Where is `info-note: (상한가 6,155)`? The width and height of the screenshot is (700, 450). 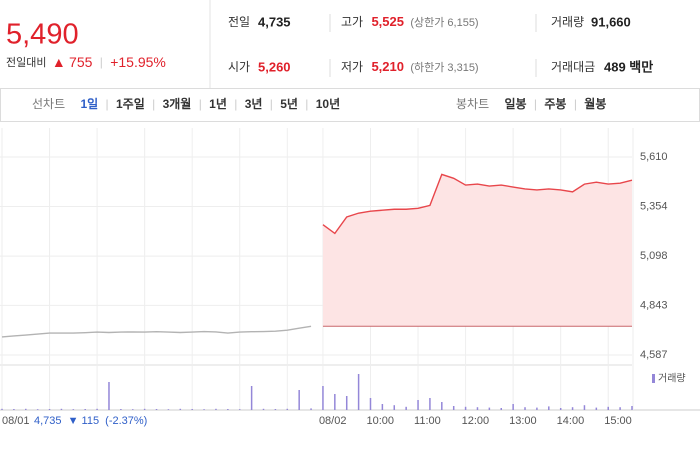 info-note: (상한가 6,155) is located at coordinates (444, 22).